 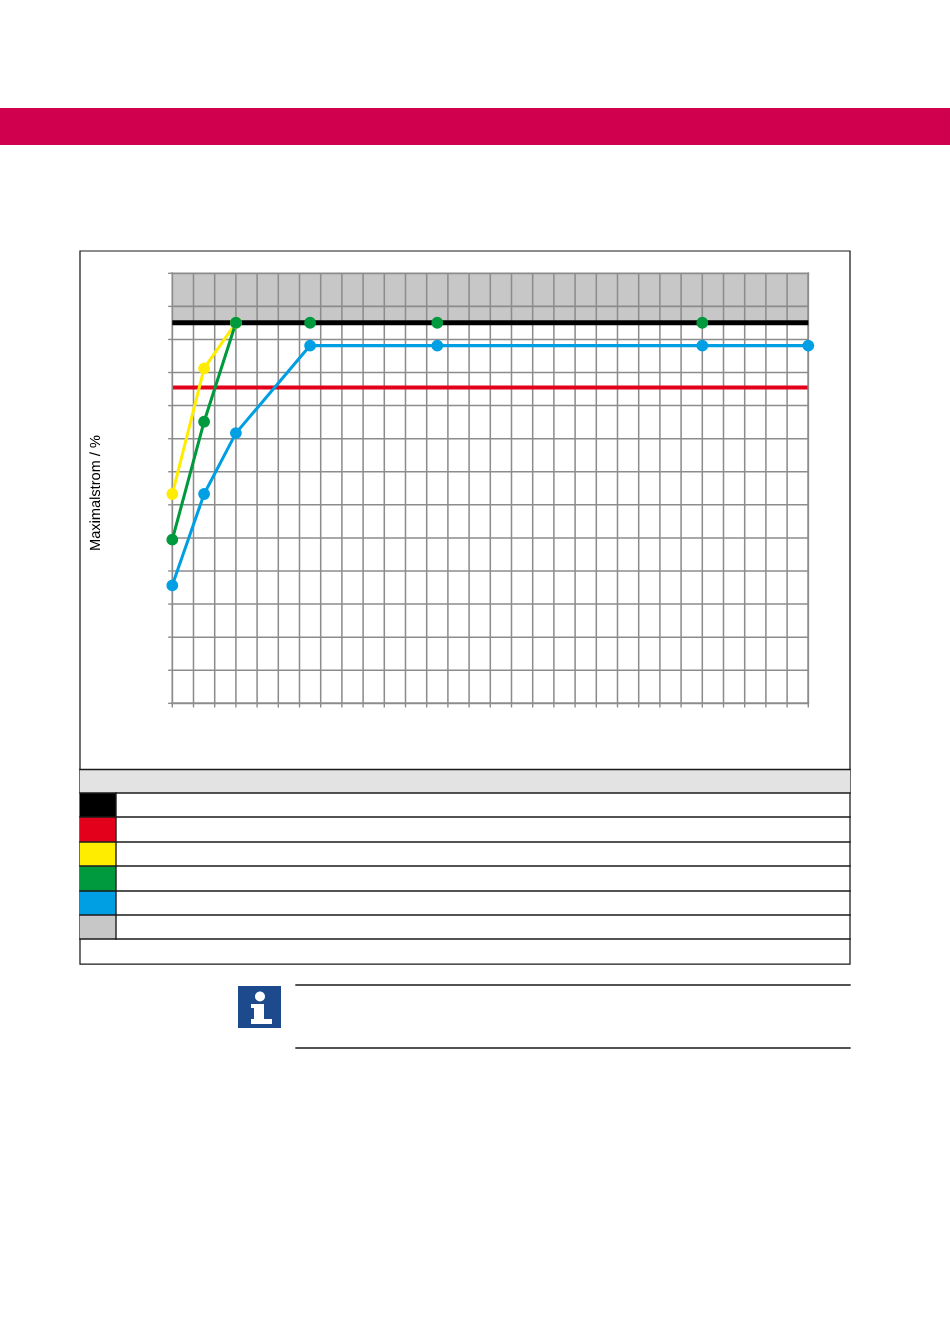 I want to click on y-axis-title: Maximalstrom / %, so click(x=95, y=492).